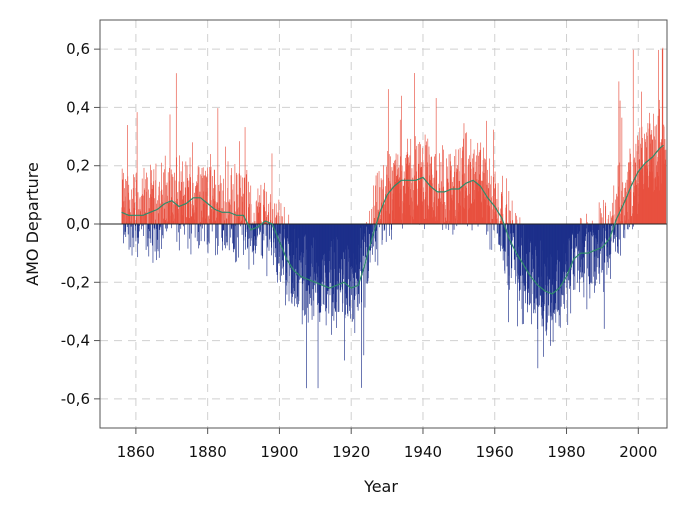 This screenshot has width=700, height=510. What do you see at coordinates (208, 452) in the screenshot?
I see `x-tick-label: 1880` at bounding box center [208, 452].